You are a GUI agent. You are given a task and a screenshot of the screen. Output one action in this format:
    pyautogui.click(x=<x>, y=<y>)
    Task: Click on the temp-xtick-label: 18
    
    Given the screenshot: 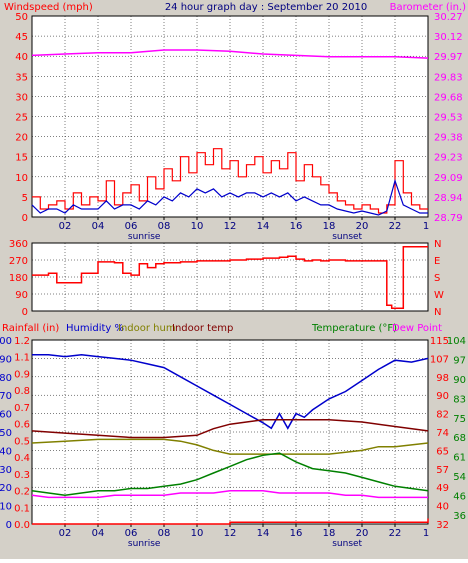 What is the action you would take?
    pyautogui.click(x=329, y=533)
    